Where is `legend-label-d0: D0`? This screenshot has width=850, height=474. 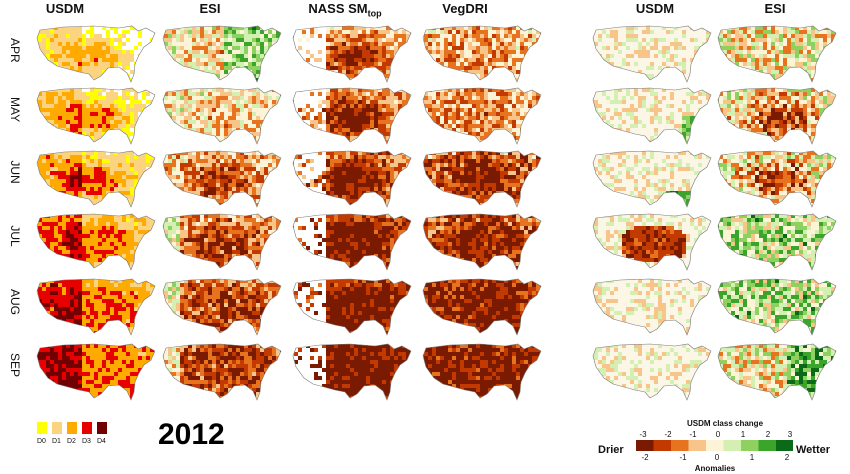 legend-label-d0: D0 is located at coordinates (41, 441).